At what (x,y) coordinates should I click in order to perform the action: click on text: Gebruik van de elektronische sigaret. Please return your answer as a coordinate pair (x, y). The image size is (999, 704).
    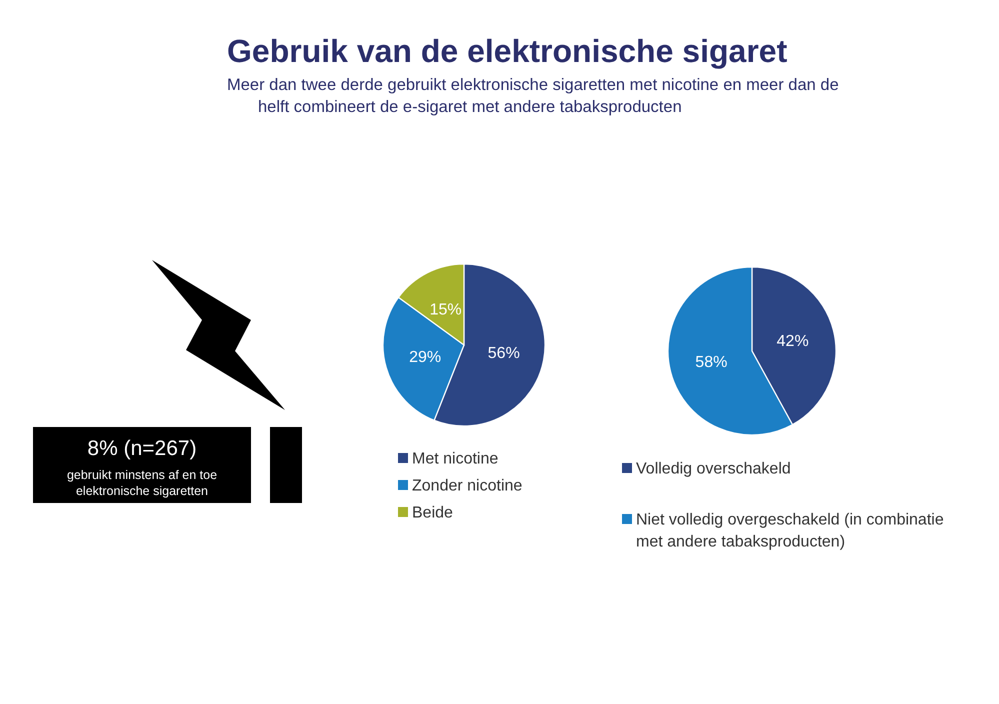
    Looking at the image, I should click on (507, 51).